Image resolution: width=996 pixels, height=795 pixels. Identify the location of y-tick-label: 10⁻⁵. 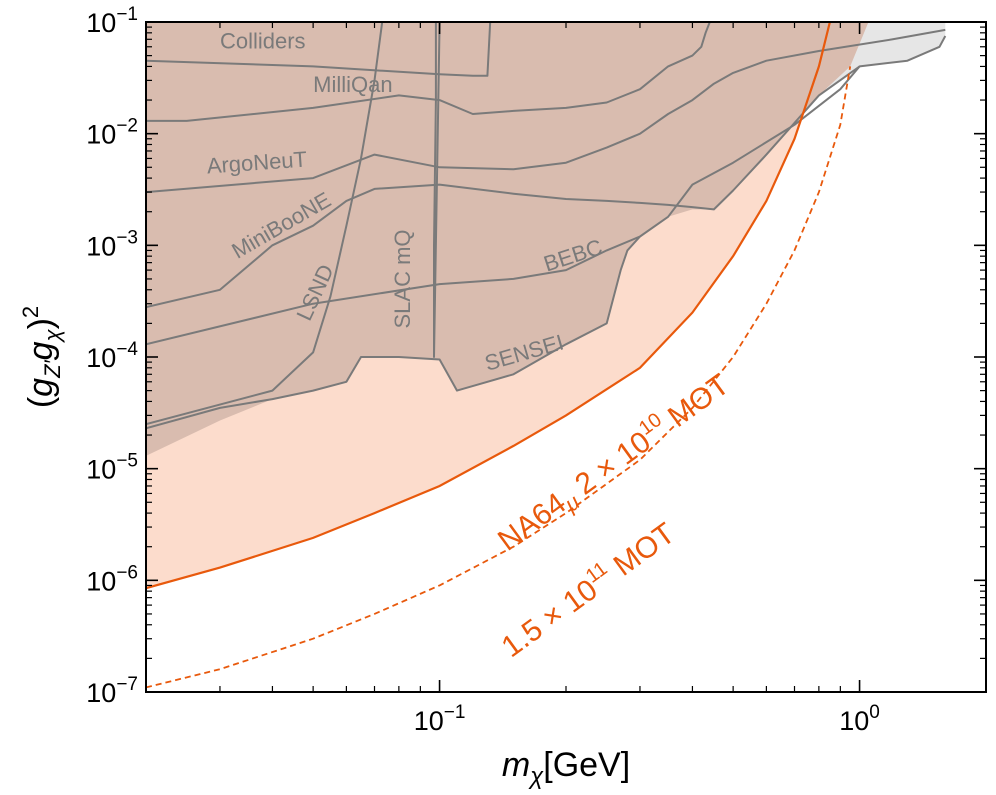
(112, 468).